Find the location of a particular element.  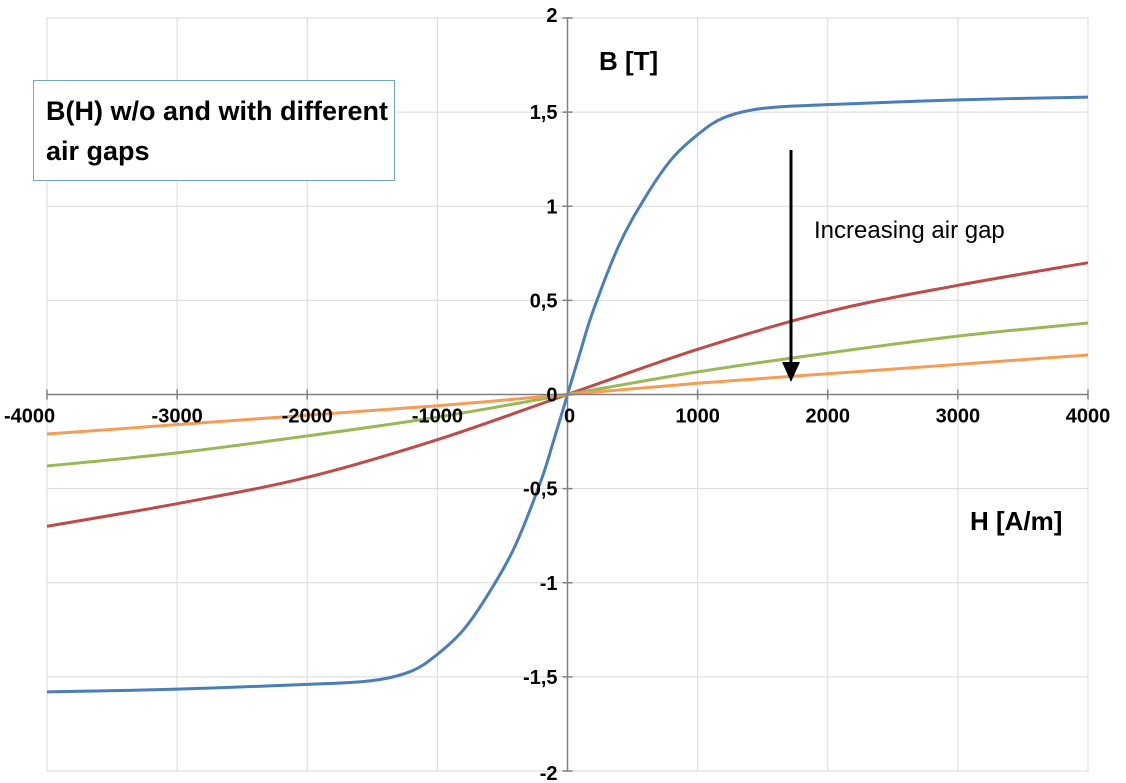

y-tick-label: 0 is located at coordinates (551, 396).